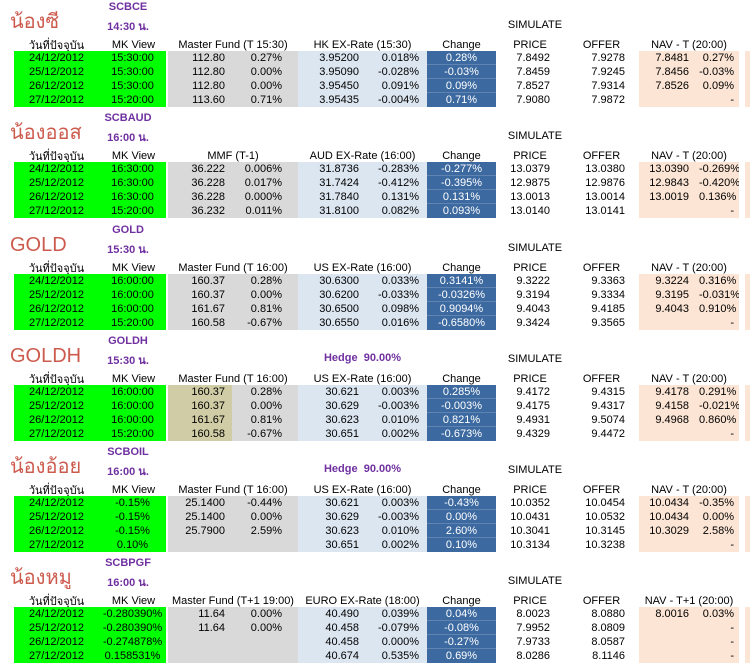 Image resolution: width=750 pixels, height=668 pixels. What do you see at coordinates (719, 100) in the screenshot?
I see `nav-pct-cell: -` at bounding box center [719, 100].